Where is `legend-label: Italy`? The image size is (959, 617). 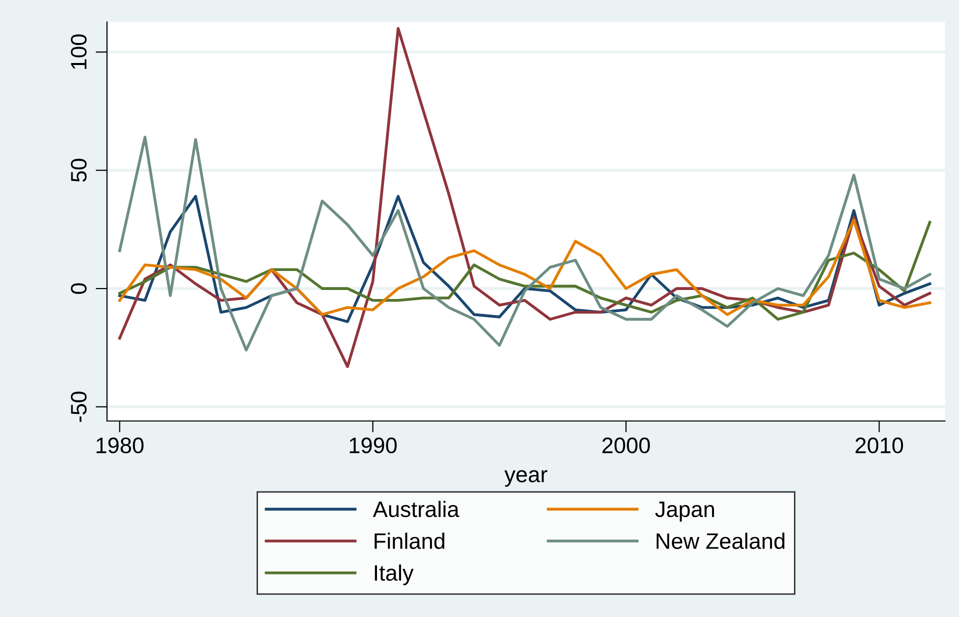
legend-label: Italy is located at coordinates (394, 575).